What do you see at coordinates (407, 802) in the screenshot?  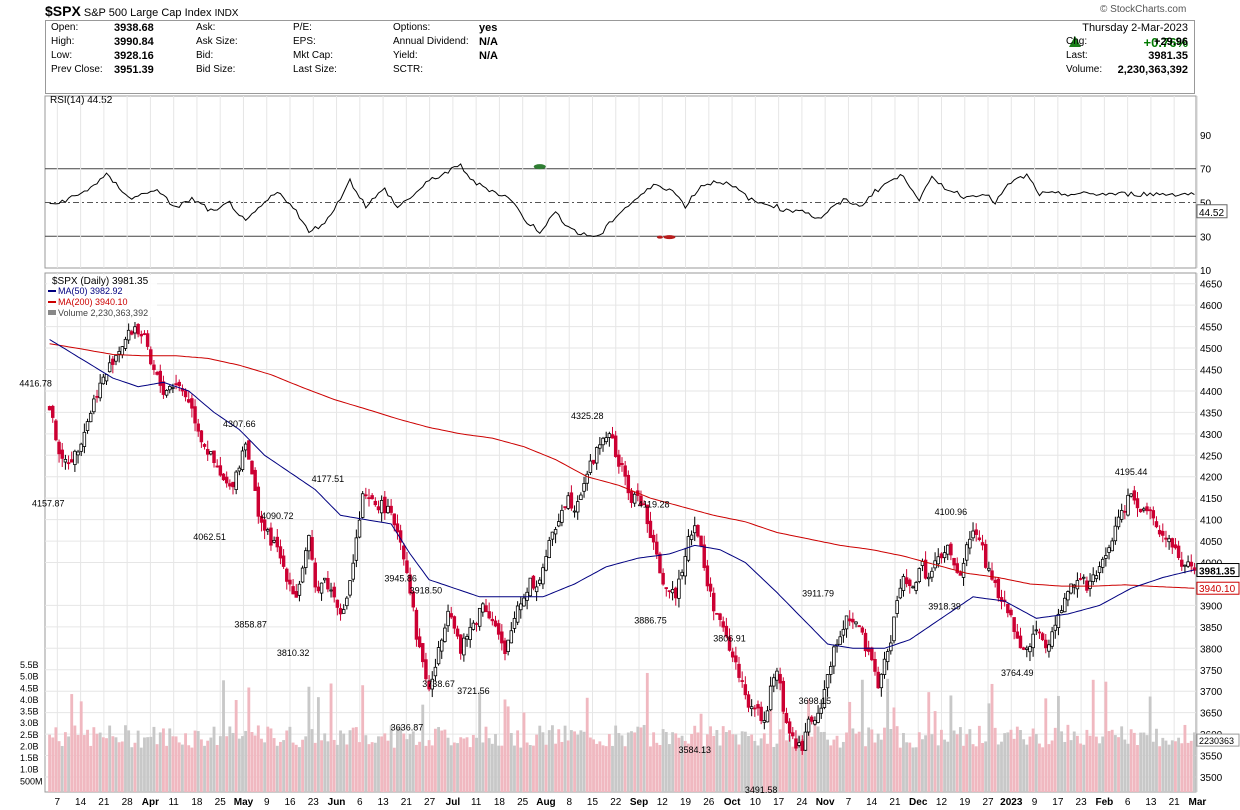 I see `x-tick-label: 21` at bounding box center [407, 802].